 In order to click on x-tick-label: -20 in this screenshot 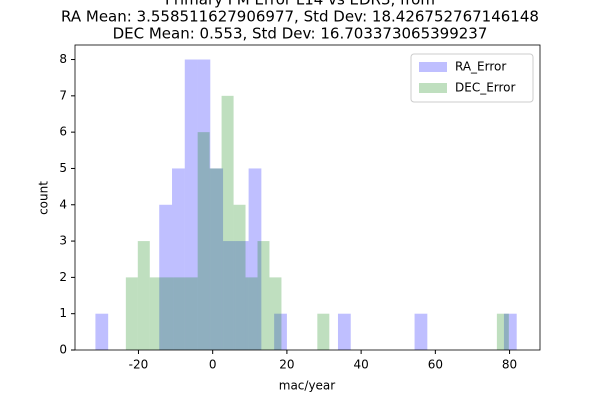, I will do `click(139, 365)`.